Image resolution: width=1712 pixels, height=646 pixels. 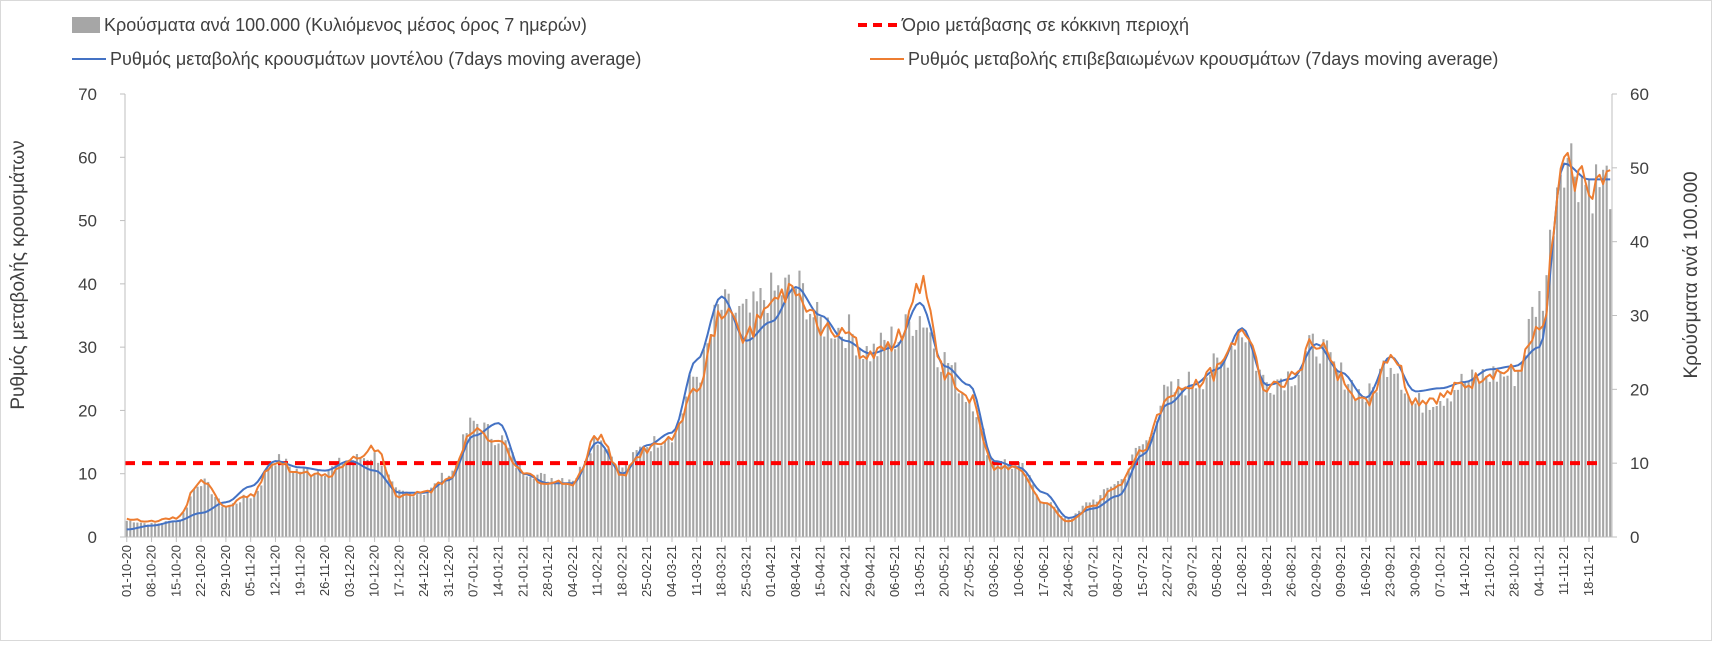 What do you see at coordinates (87, 410) in the screenshot?
I see `left-tick-label: 20` at bounding box center [87, 410].